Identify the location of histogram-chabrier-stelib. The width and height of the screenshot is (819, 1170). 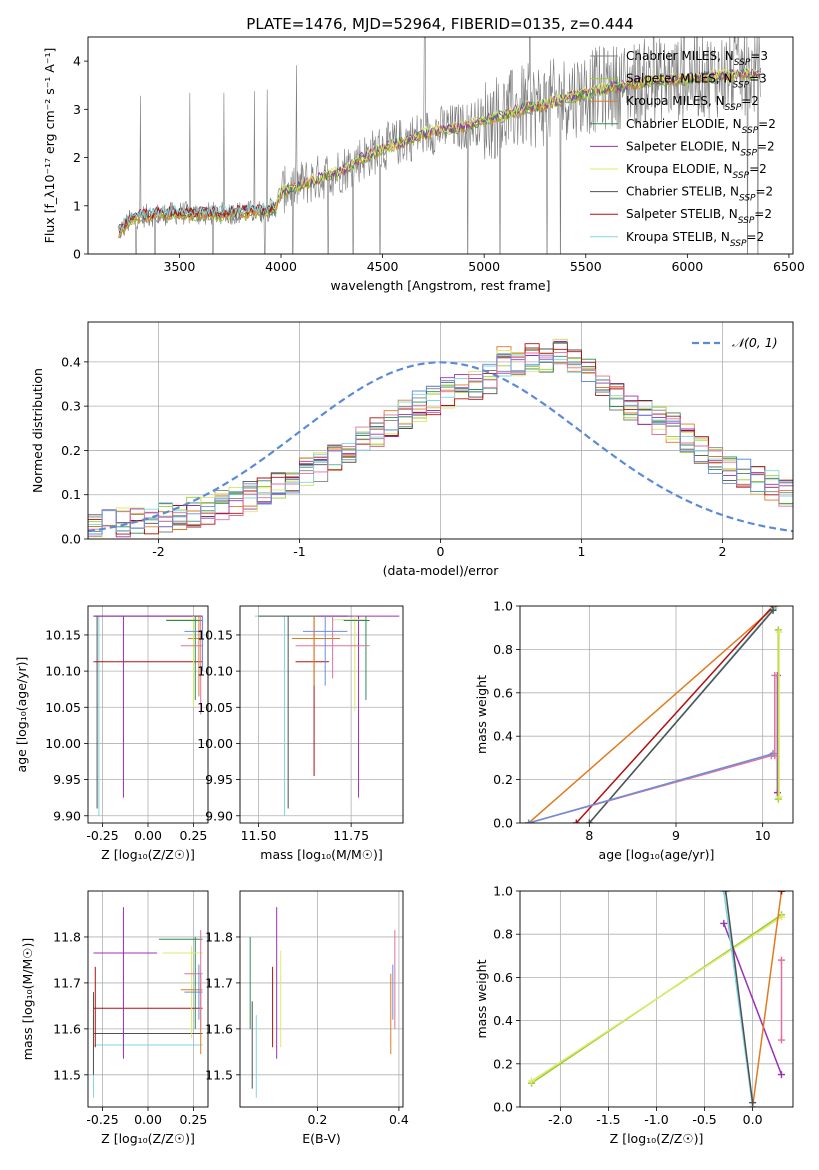
(440, 440).